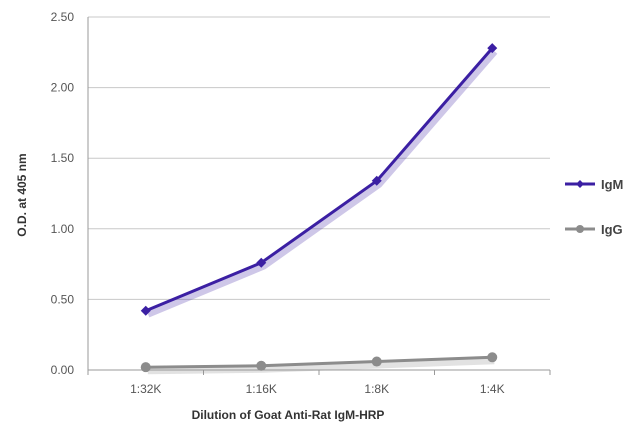 This screenshot has width=628, height=429. What do you see at coordinates (288, 415) in the screenshot?
I see `x-axis-title: Dilution of Goat Anti-Rat IgM-HRP` at bounding box center [288, 415].